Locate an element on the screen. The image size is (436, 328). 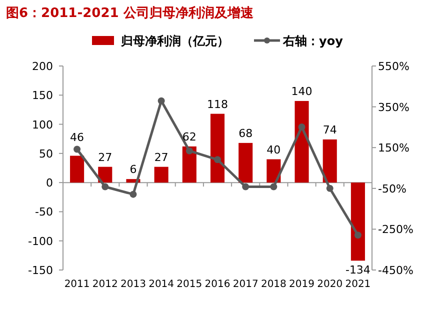
y2-tick-label: 150% is located at coordinates (394, 148).